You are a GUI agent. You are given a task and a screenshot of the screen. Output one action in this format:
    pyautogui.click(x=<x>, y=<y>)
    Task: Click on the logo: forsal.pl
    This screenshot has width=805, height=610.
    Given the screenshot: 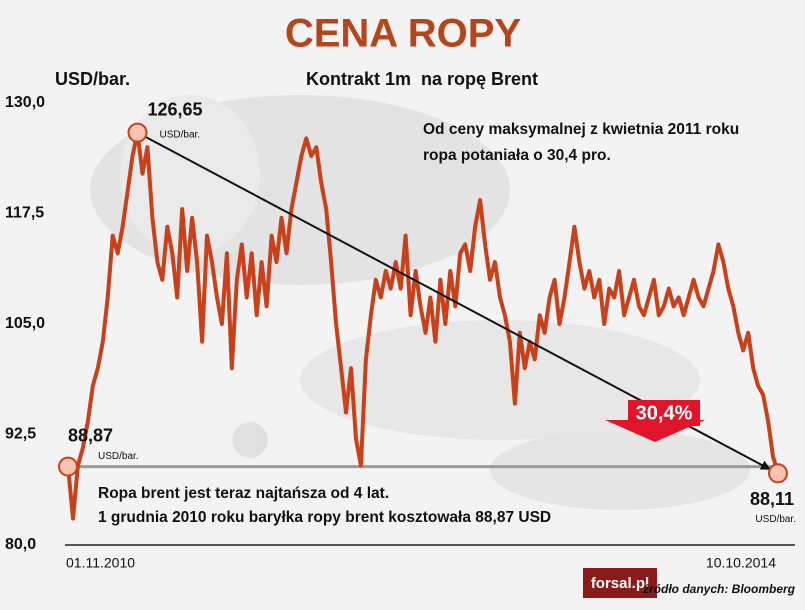 What is the action you would take?
    pyautogui.click(x=620, y=583)
    